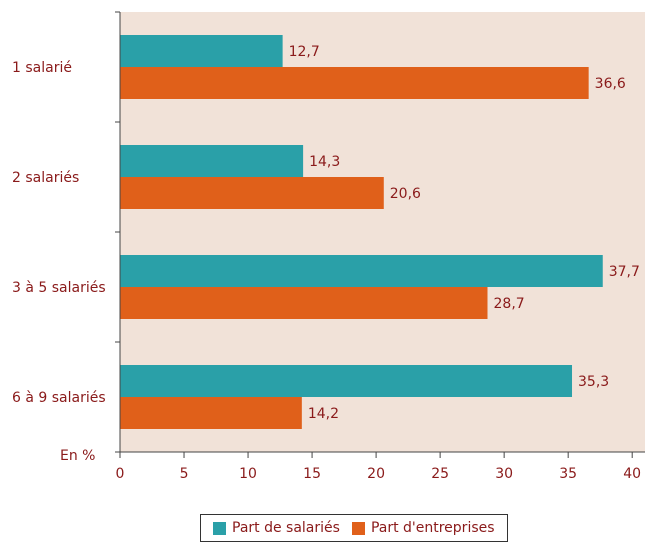  Describe the element at coordinates (432, 528) in the screenshot. I see `legend-label-entreprises: Part d'entreprises` at that location.